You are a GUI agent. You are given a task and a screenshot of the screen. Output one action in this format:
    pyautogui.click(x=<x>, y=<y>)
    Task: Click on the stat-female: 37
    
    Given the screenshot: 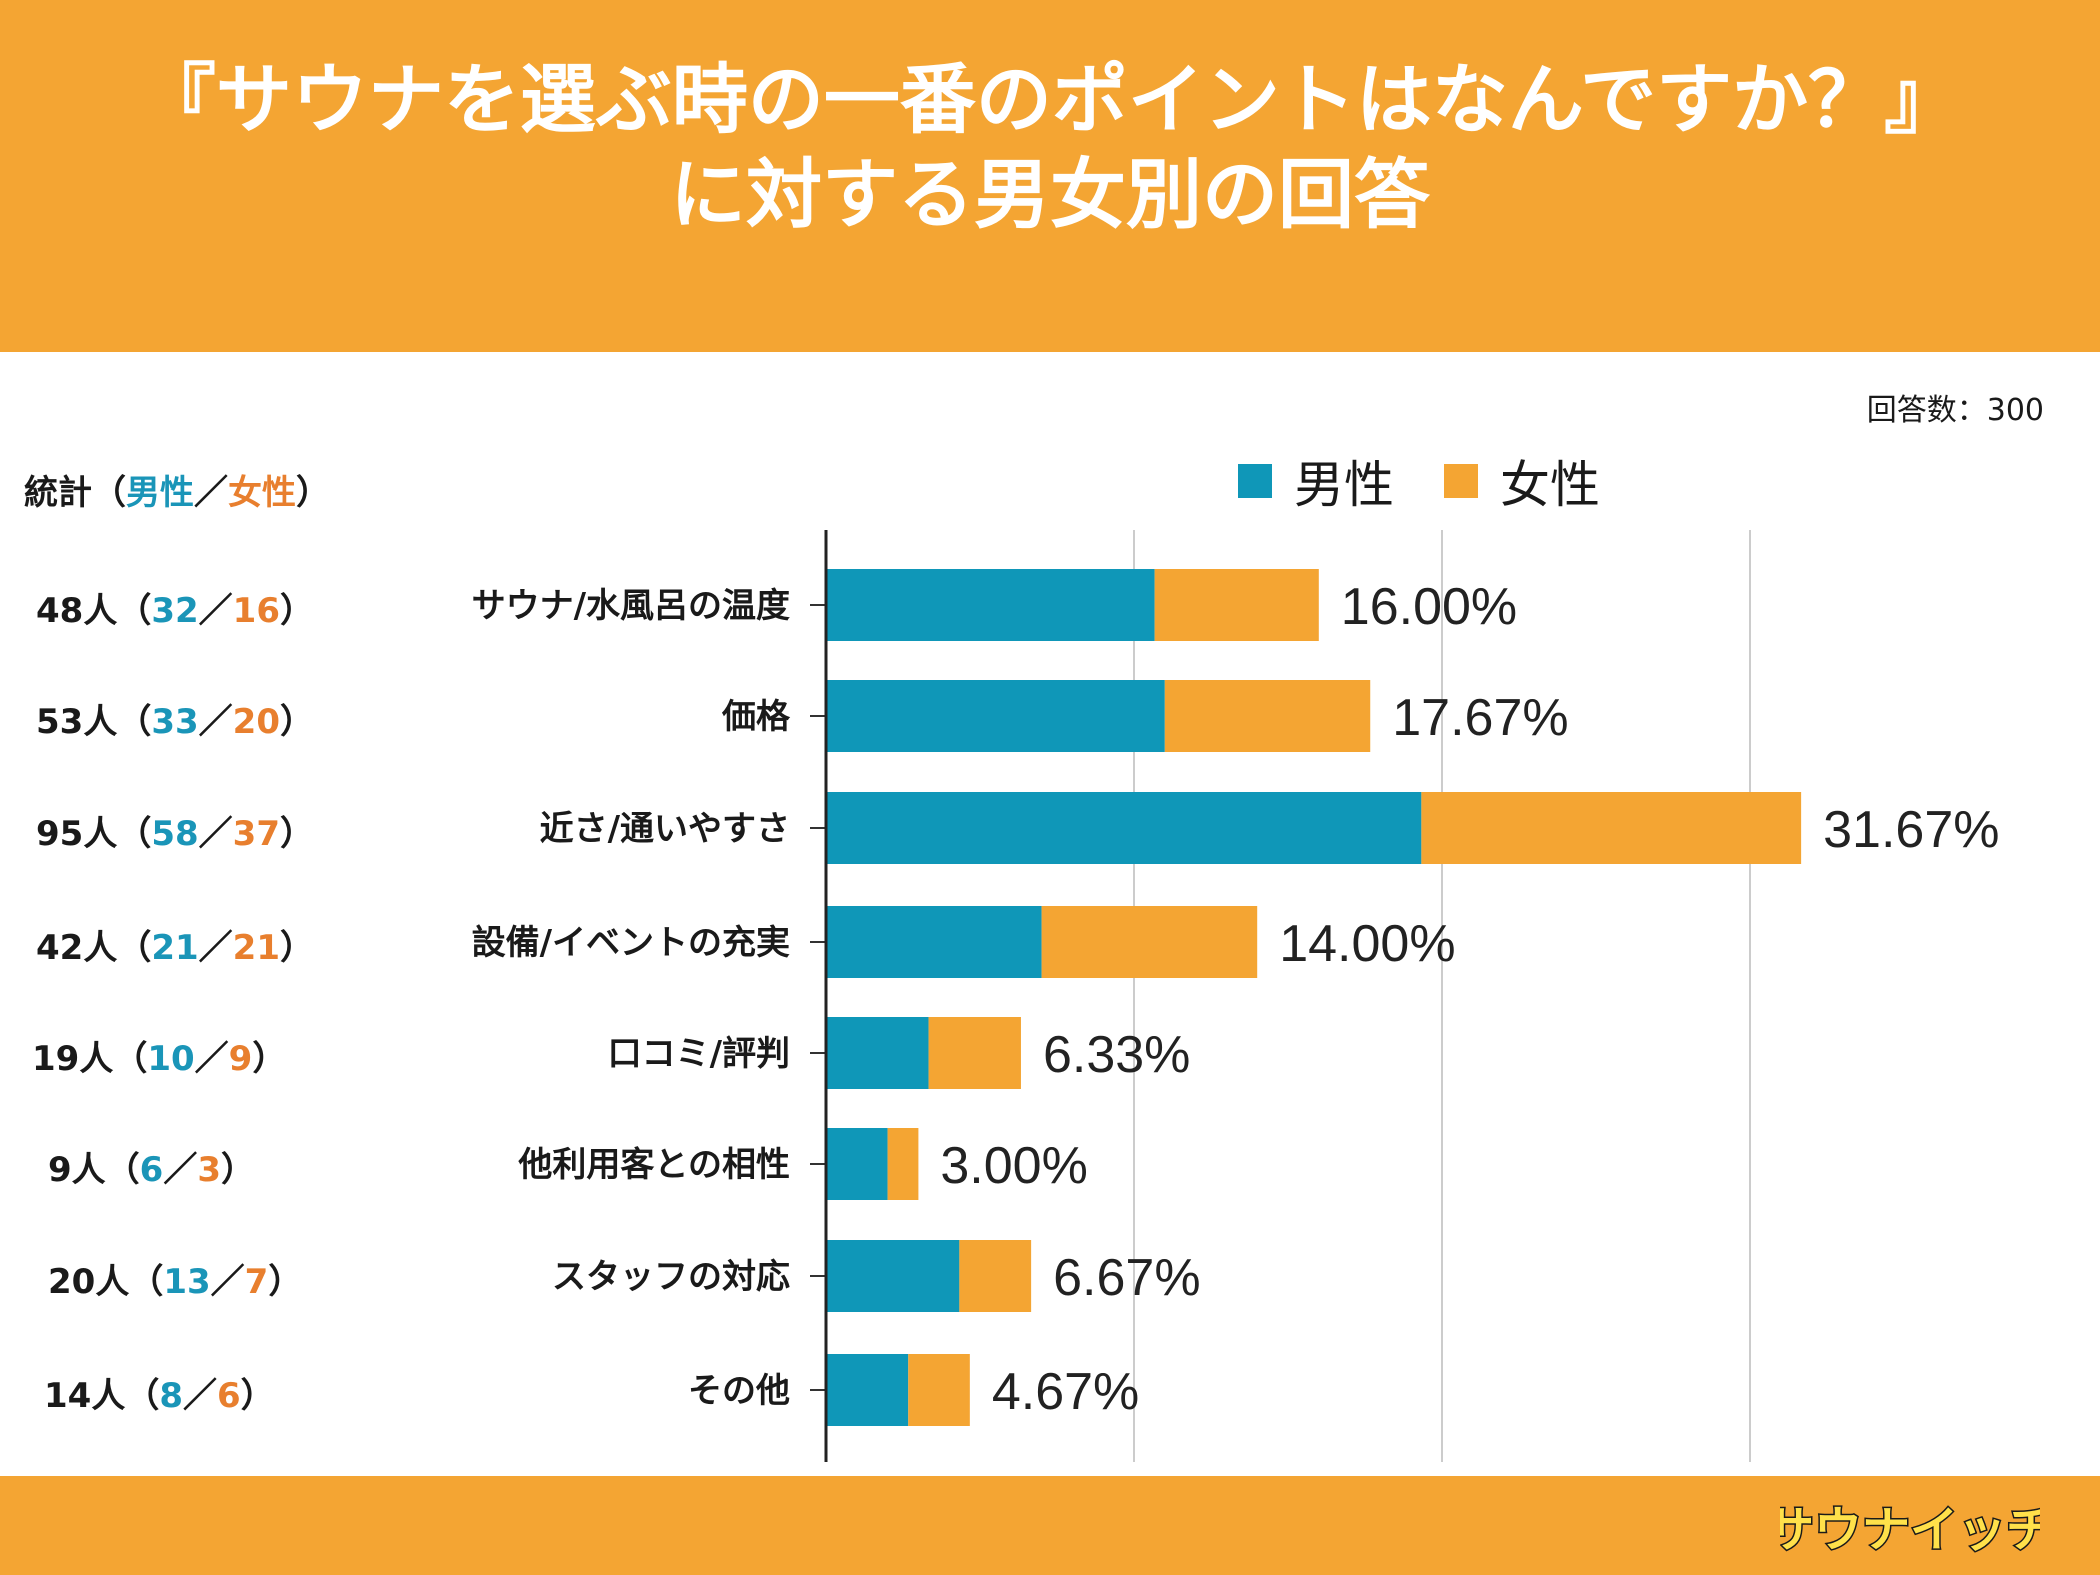 What is the action you would take?
    pyautogui.click(x=256, y=834)
    